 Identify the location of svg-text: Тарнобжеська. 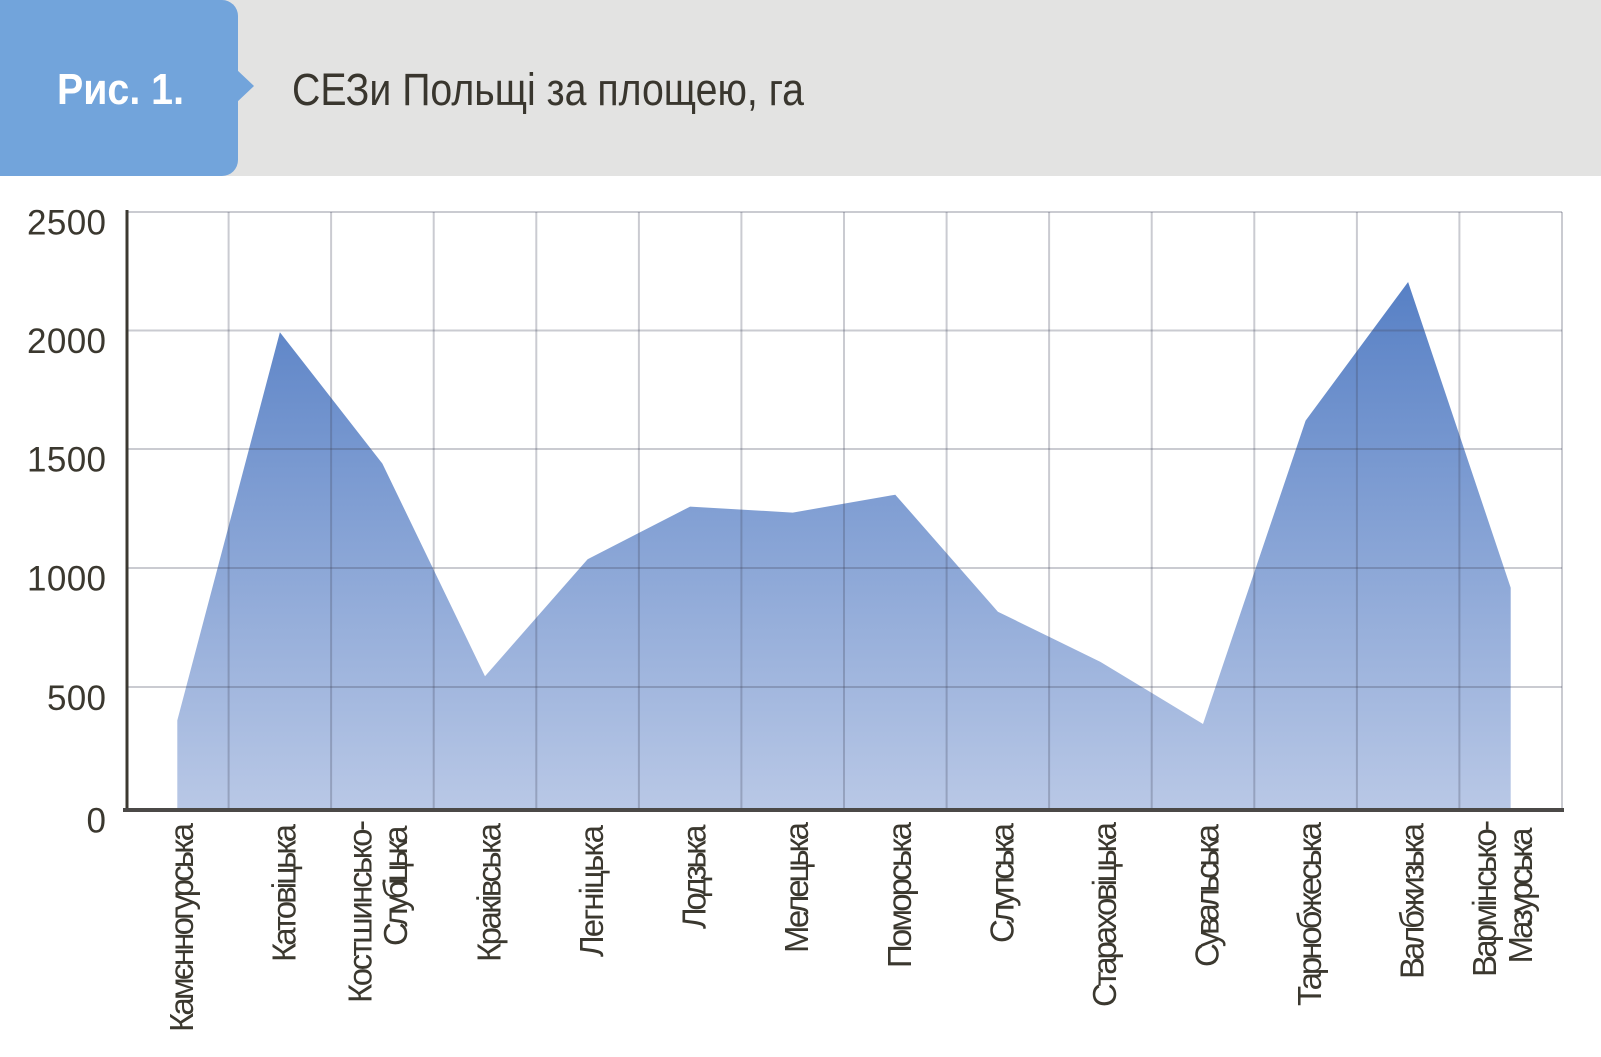
(1309, 913).